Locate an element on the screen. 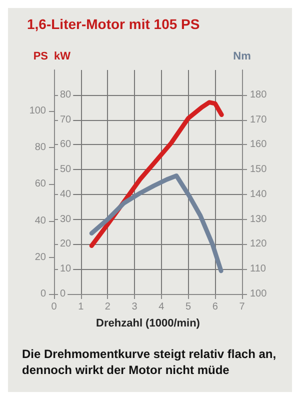 This screenshot has height=400, width=300. y3-tick-label: 0 is located at coordinates (43, 294).